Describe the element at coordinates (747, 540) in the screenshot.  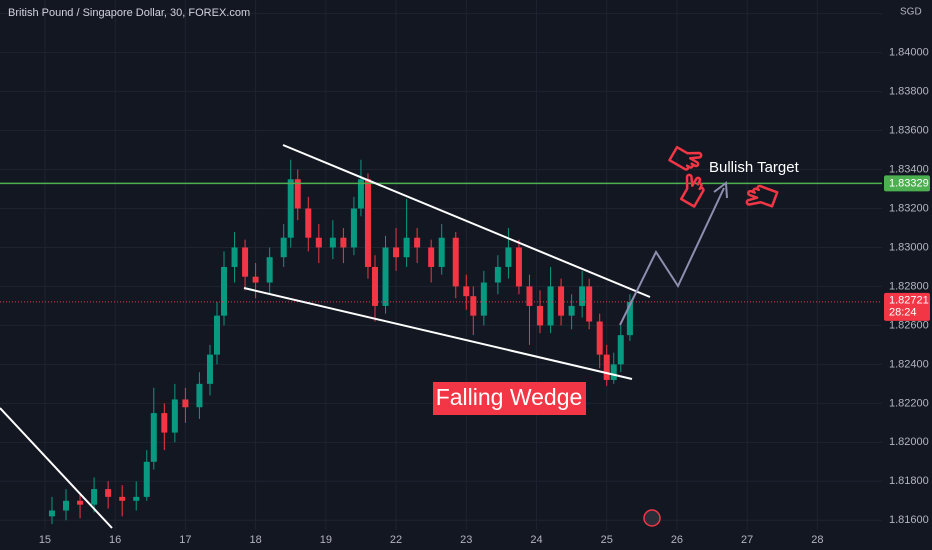
I see `x-tick-label: 27` at that location.